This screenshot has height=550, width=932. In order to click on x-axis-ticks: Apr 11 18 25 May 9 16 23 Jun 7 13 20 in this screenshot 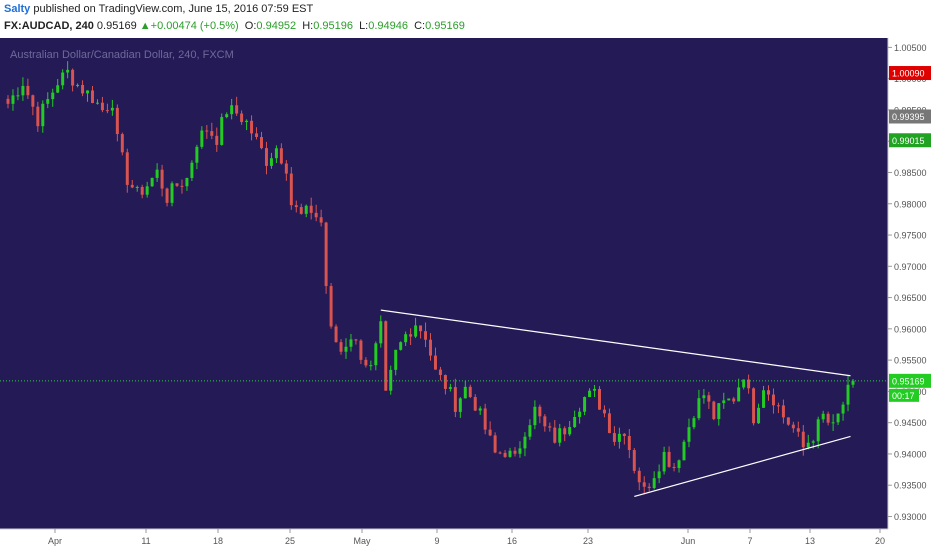, I will do `click(466, 537)`.